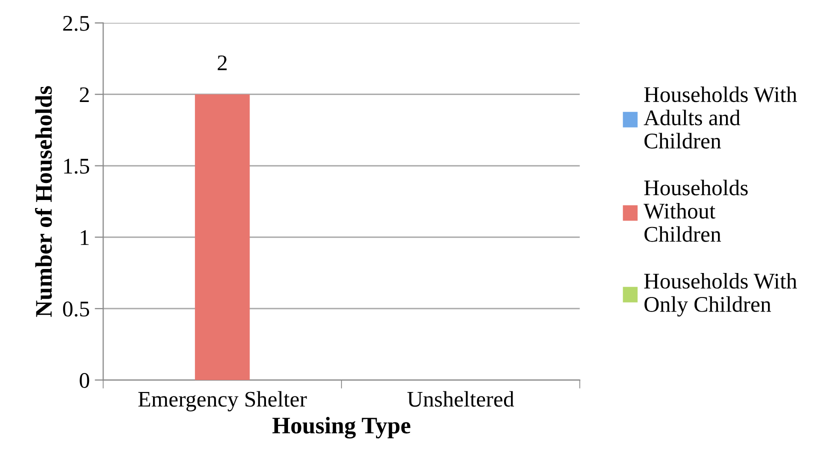 This screenshot has height=468, width=839. What do you see at coordinates (460, 399) in the screenshot?
I see `x-tick-label: Unsheltered` at bounding box center [460, 399].